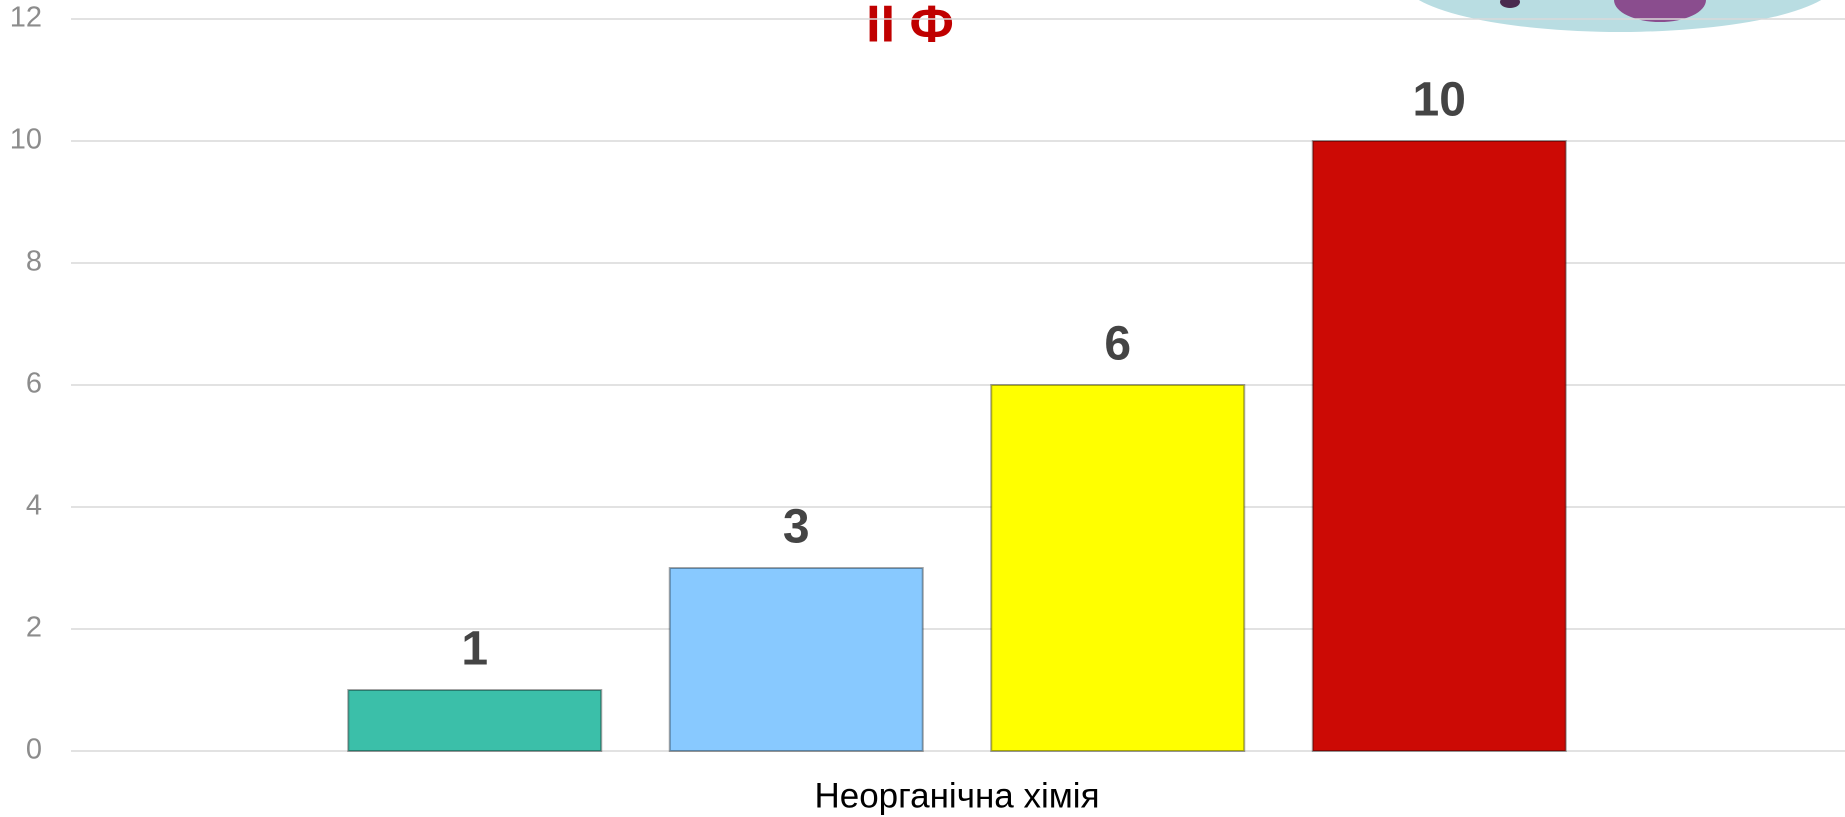 The width and height of the screenshot is (1845, 817). Describe the element at coordinates (1620, 16) in the screenshot. I see `decoration` at that location.